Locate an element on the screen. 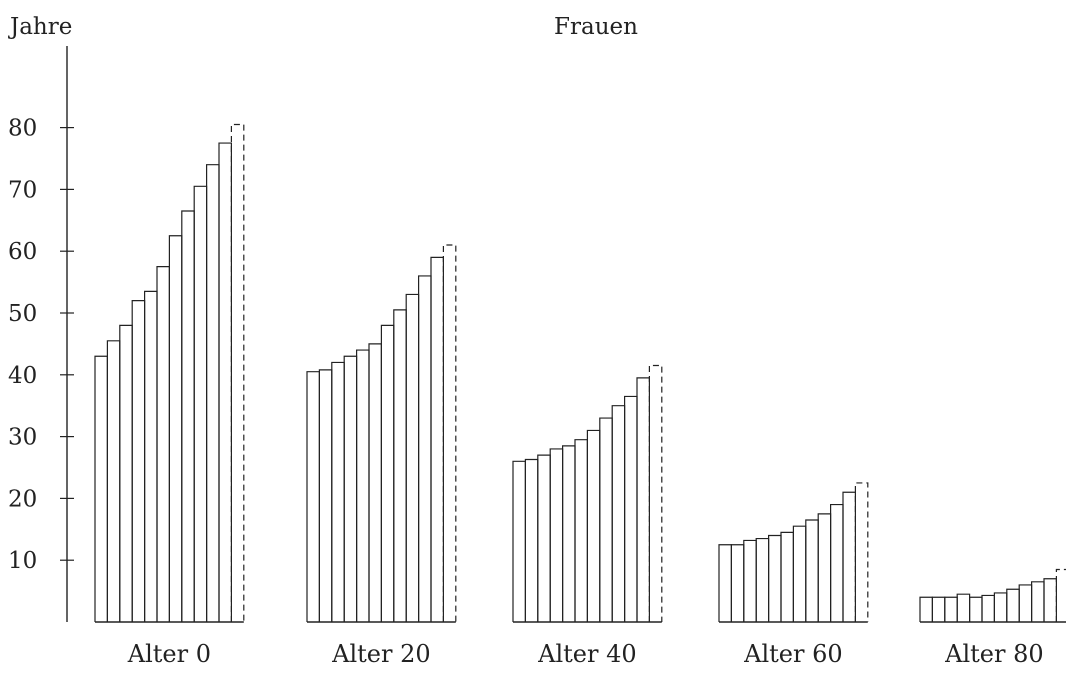 The image size is (1066, 676). y-tick-label: 20 is located at coordinates (22, 499).